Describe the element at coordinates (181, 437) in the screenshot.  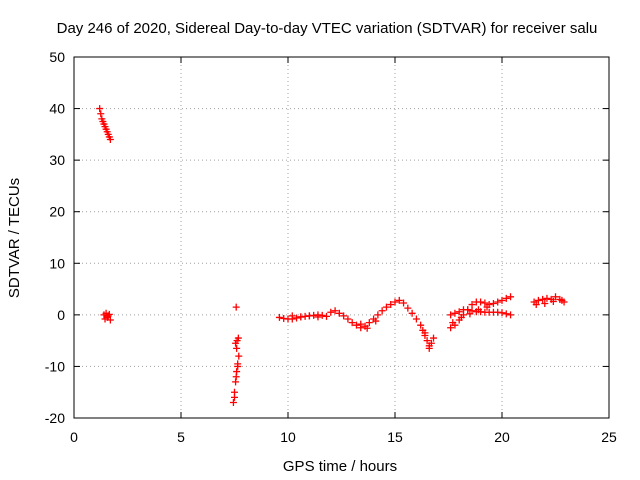
I see `x-tick-label: 5` at that location.